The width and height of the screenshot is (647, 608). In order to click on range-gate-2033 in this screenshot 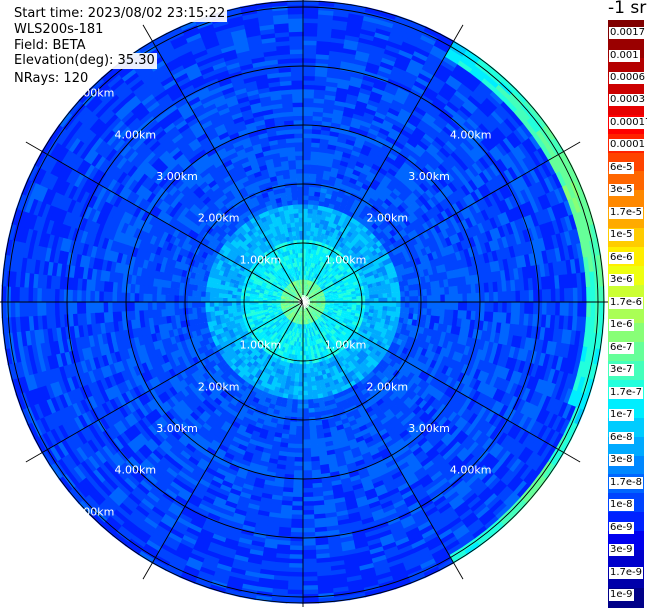, I will do `click(412, 305)`.